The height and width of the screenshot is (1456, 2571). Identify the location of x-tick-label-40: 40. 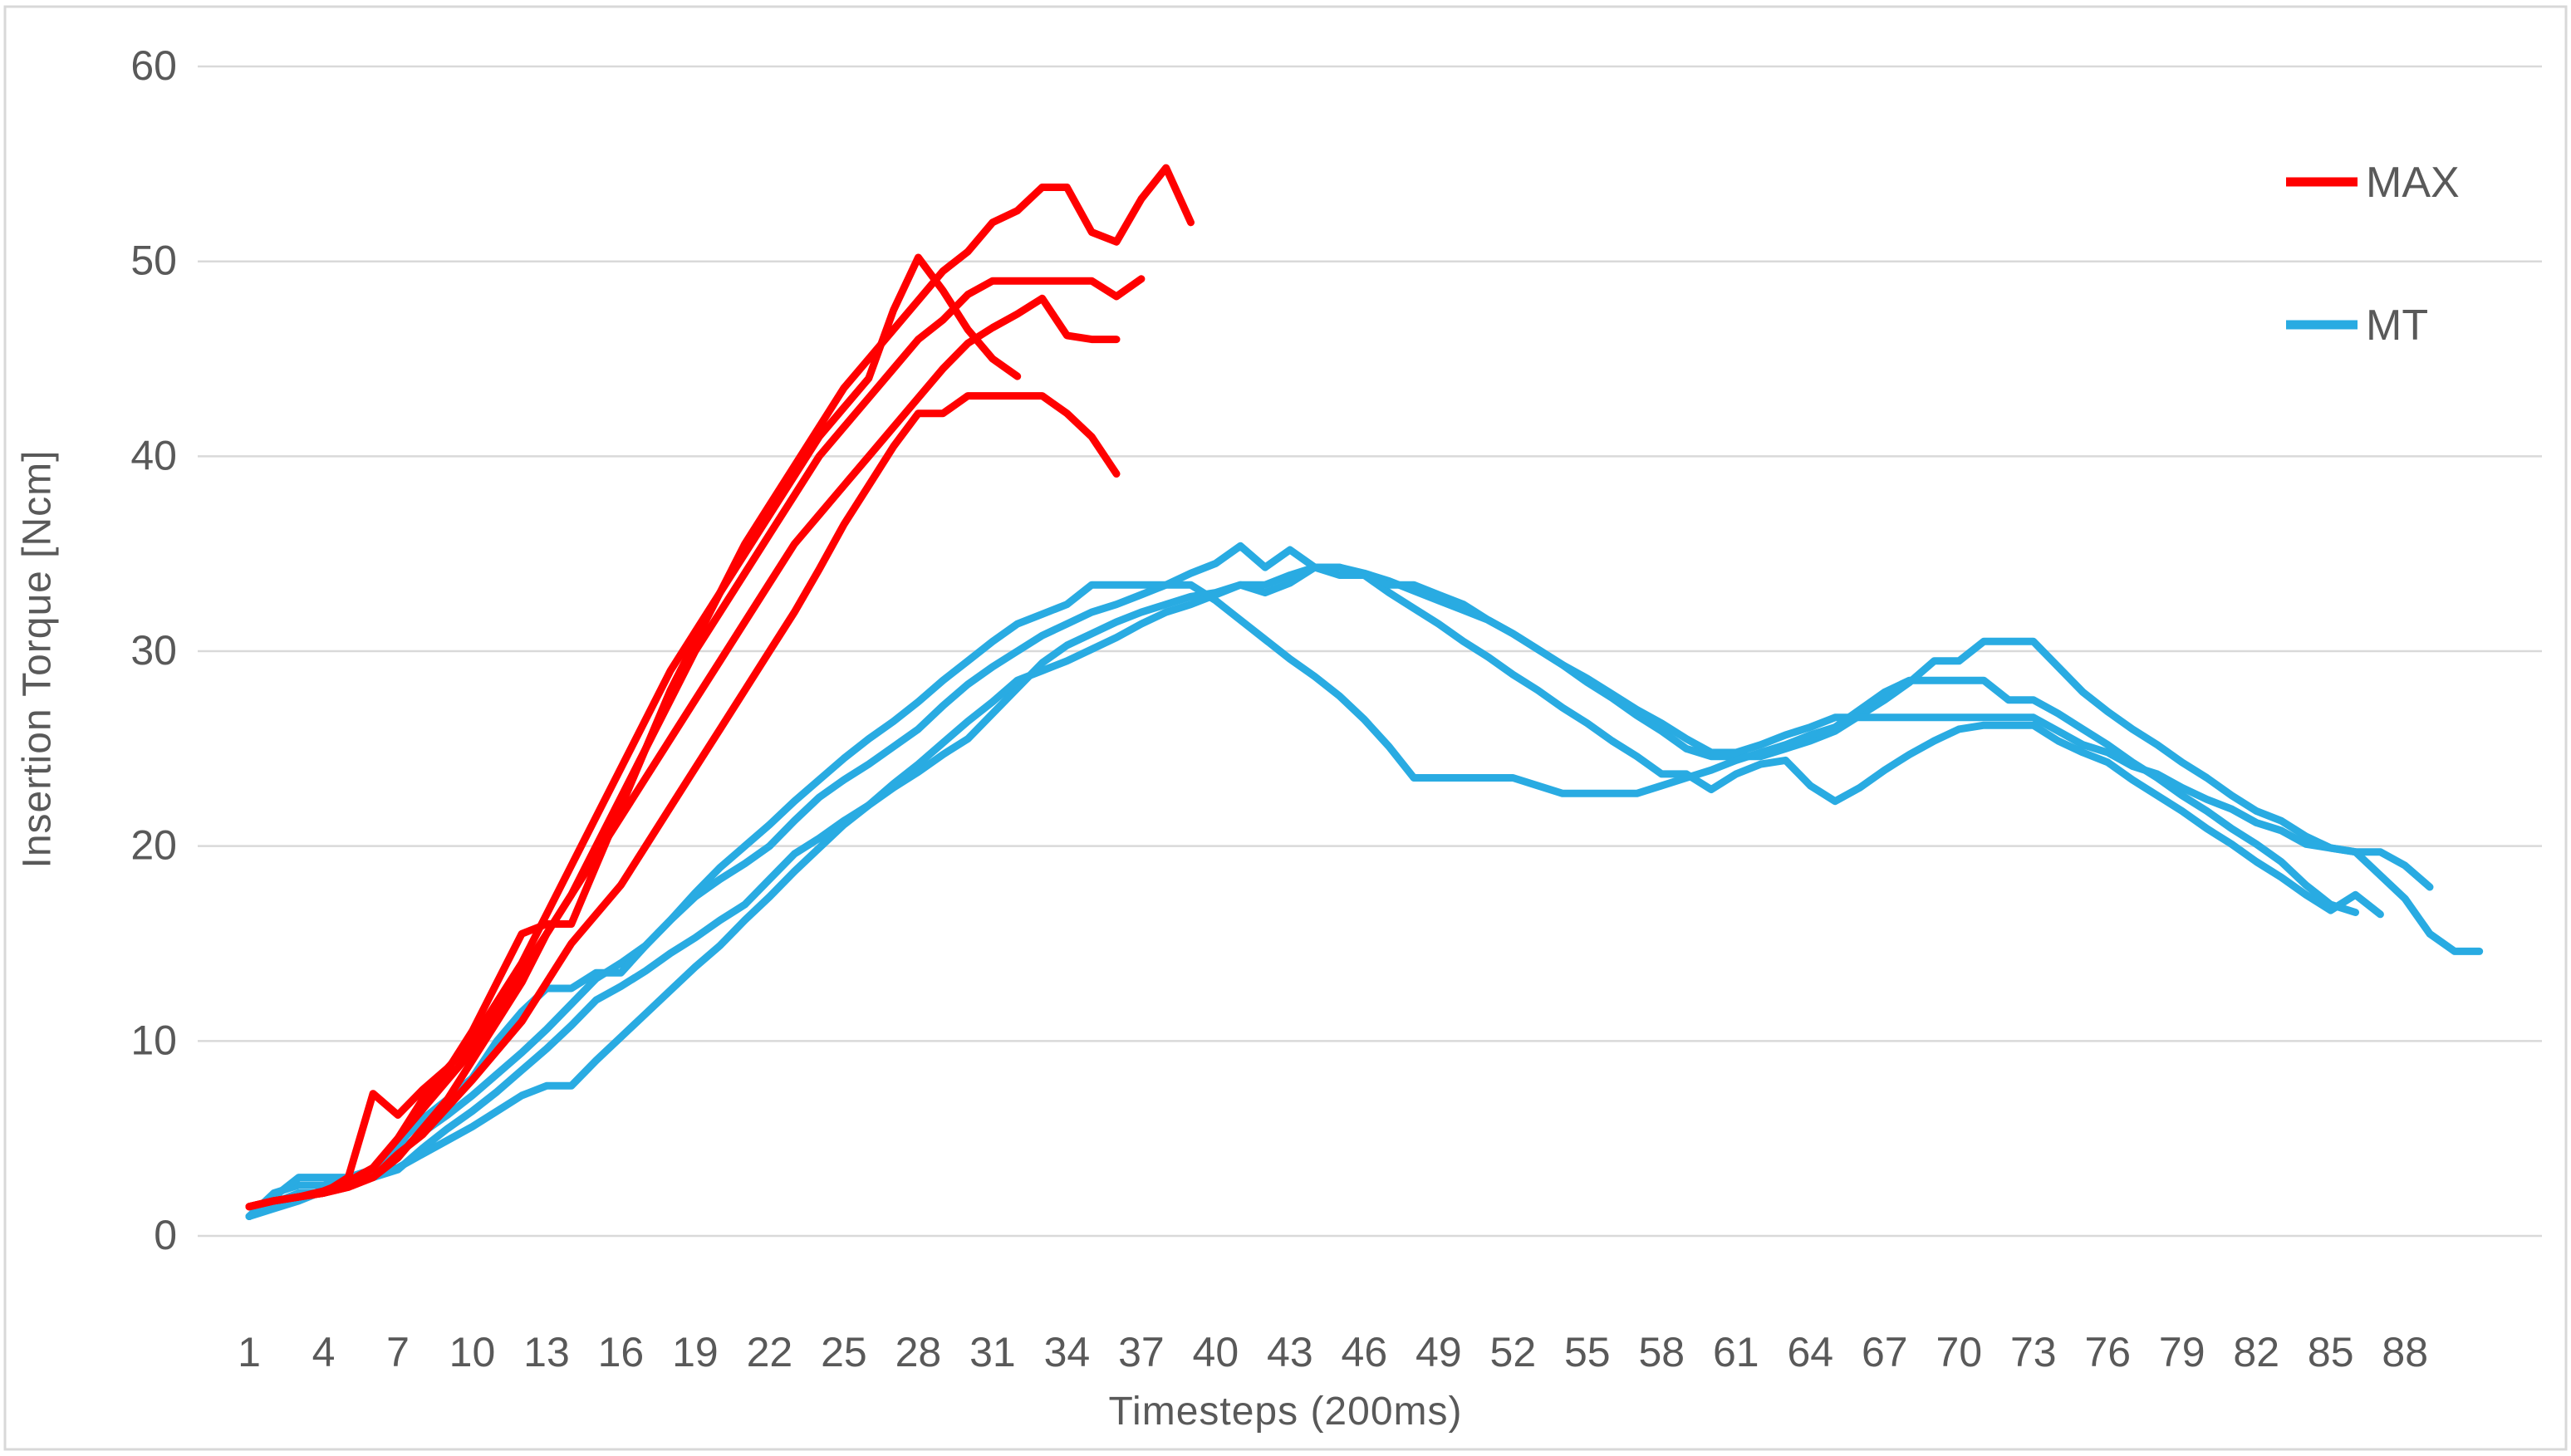
(1216, 1352).